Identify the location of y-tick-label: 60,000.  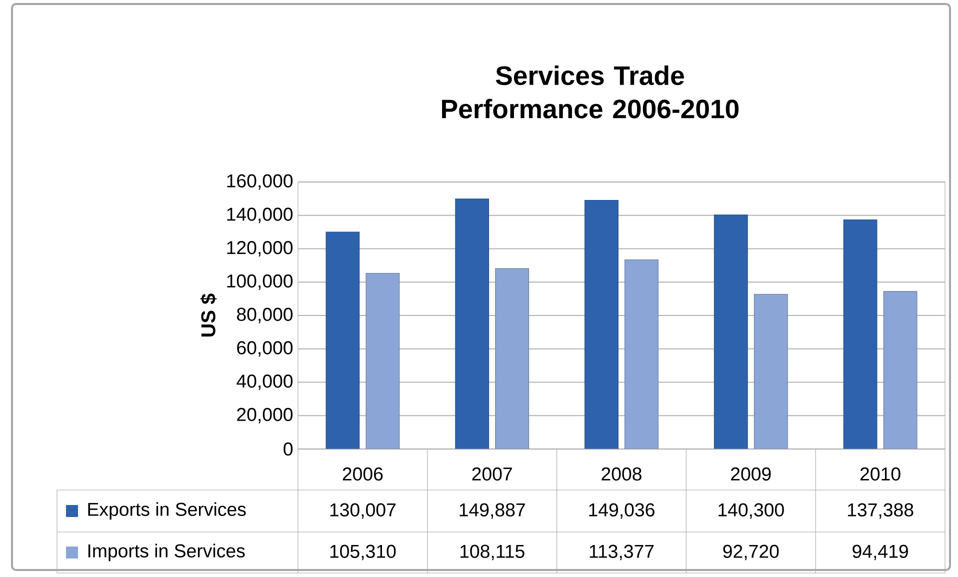
(265, 349).